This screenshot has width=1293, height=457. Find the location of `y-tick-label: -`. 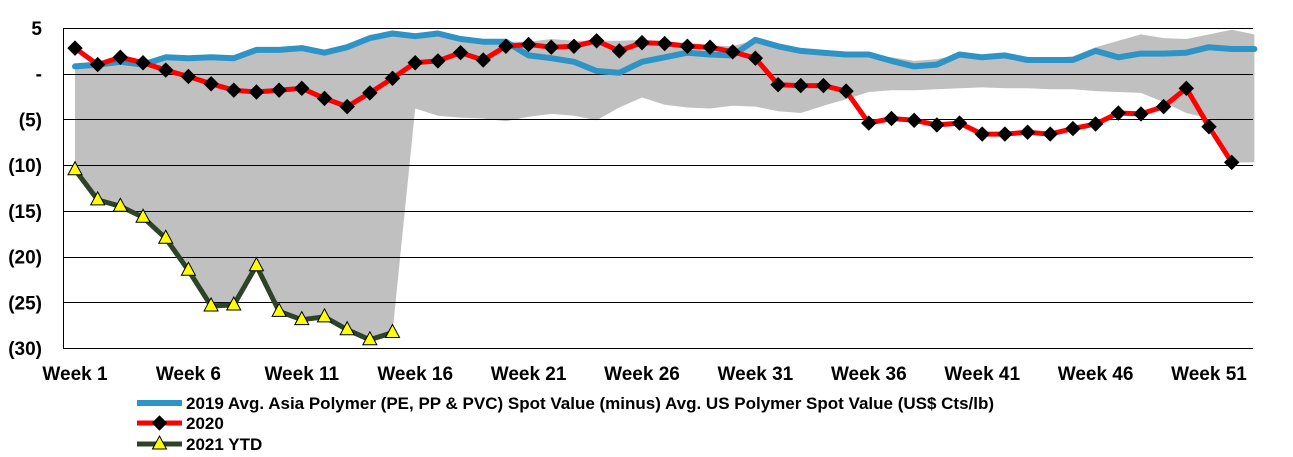

y-tick-label: - is located at coordinates (39, 75).